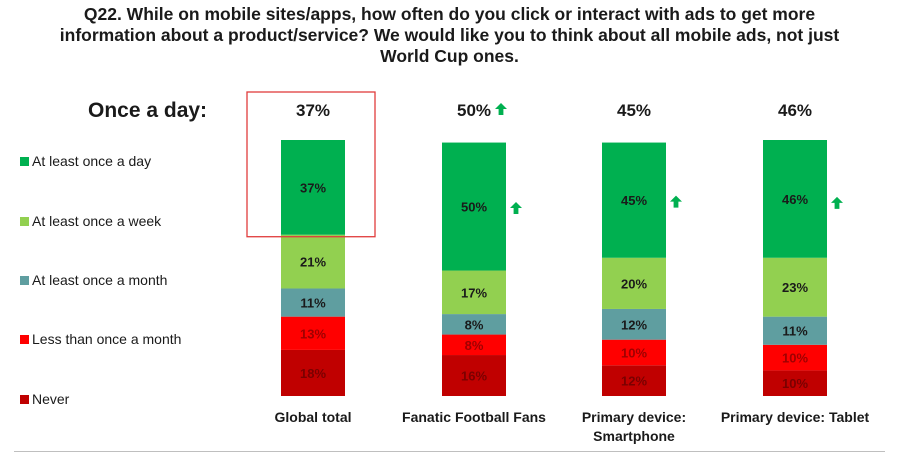 The width and height of the screenshot is (899, 453). What do you see at coordinates (501, 109) in the screenshot?
I see `header-up-arrow-icon` at bounding box center [501, 109].